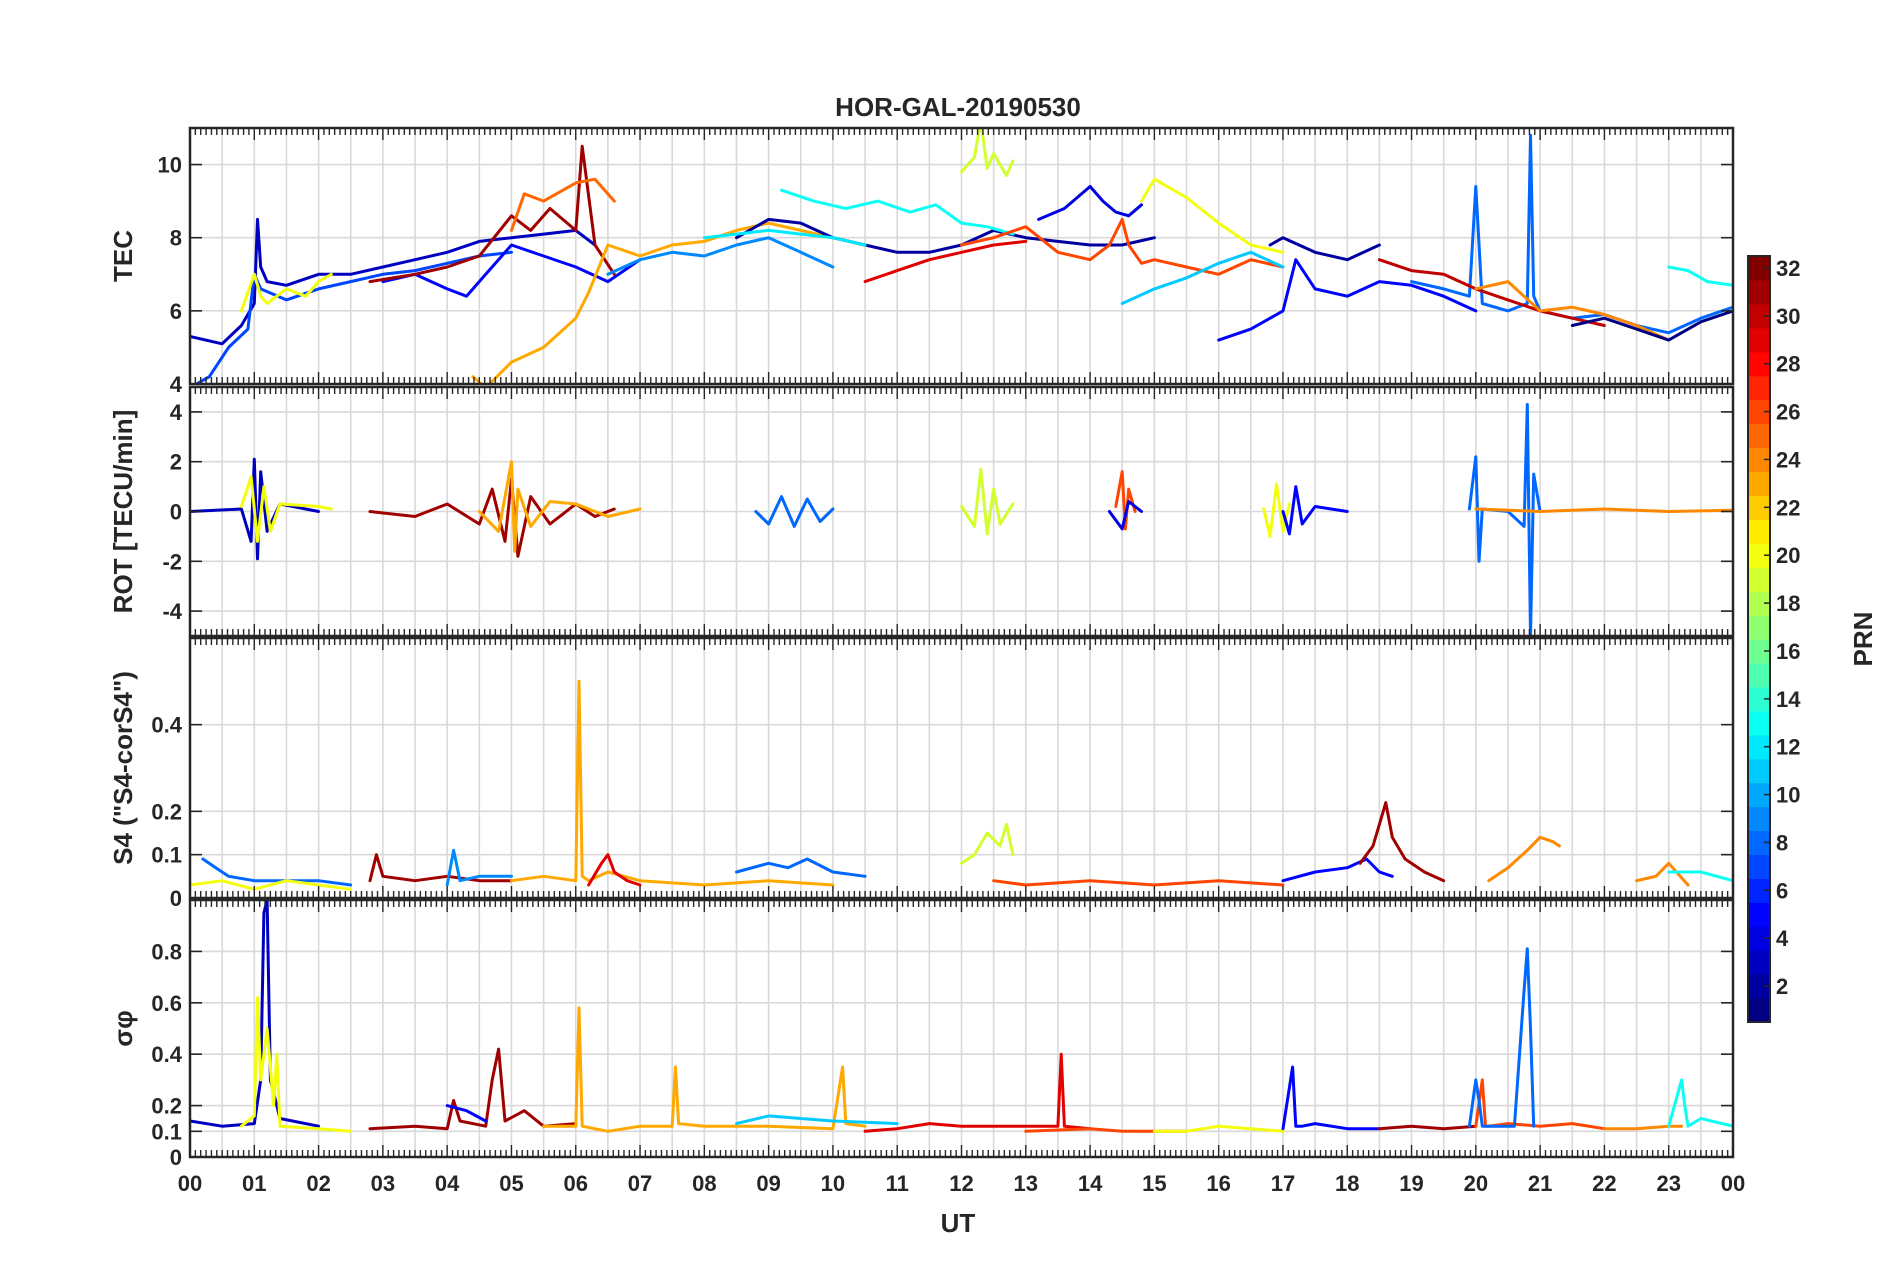 This screenshot has width=1902, height=1272. What do you see at coordinates (123, 256) in the screenshot?
I see `y-axis-label: TEC` at bounding box center [123, 256].